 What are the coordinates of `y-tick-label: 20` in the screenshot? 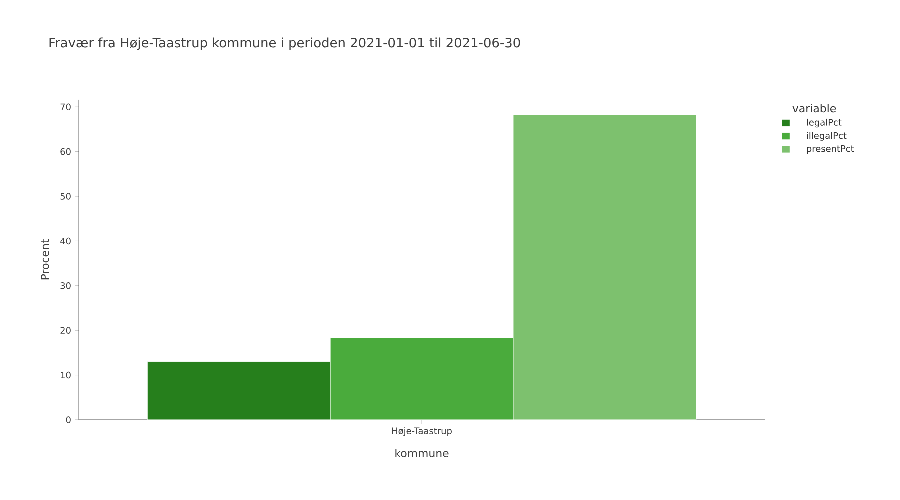 It's located at (65, 330).